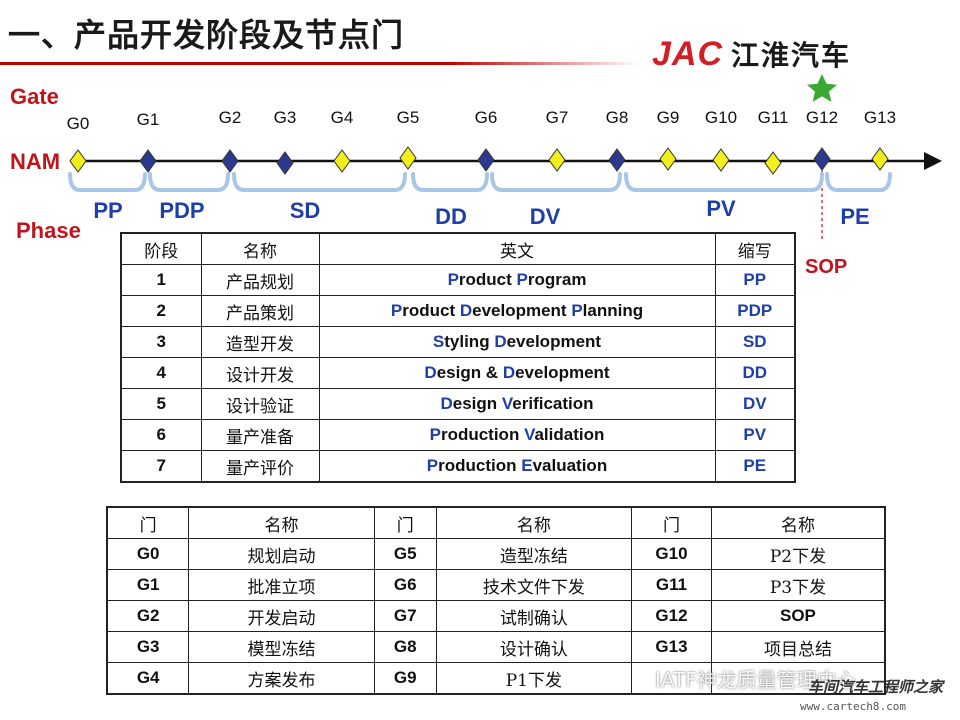  What do you see at coordinates (756, 680) in the screenshot?
I see `wechat-watermark: IATF神龙质量管理中心` at bounding box center [756, 680].